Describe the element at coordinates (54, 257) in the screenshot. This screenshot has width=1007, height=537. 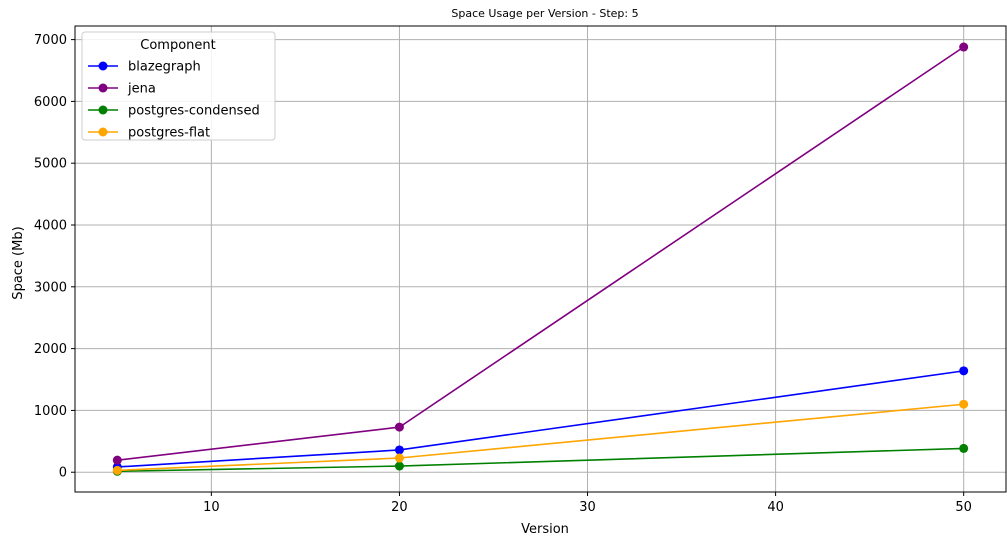
I see `y-axis: 0 1000 2000 3000 4000 5000 6000 7000` at that location.